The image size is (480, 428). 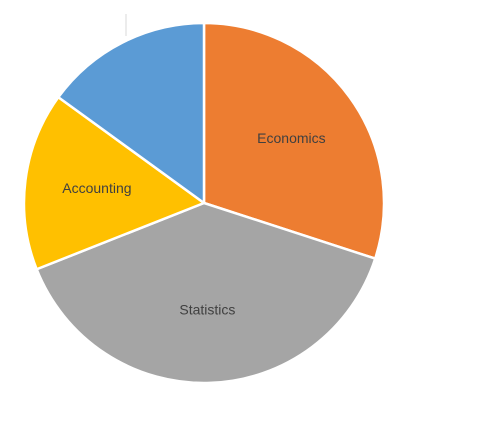 I want to click on pie-label-accounting: Accounting, so click(x=96, y=188).